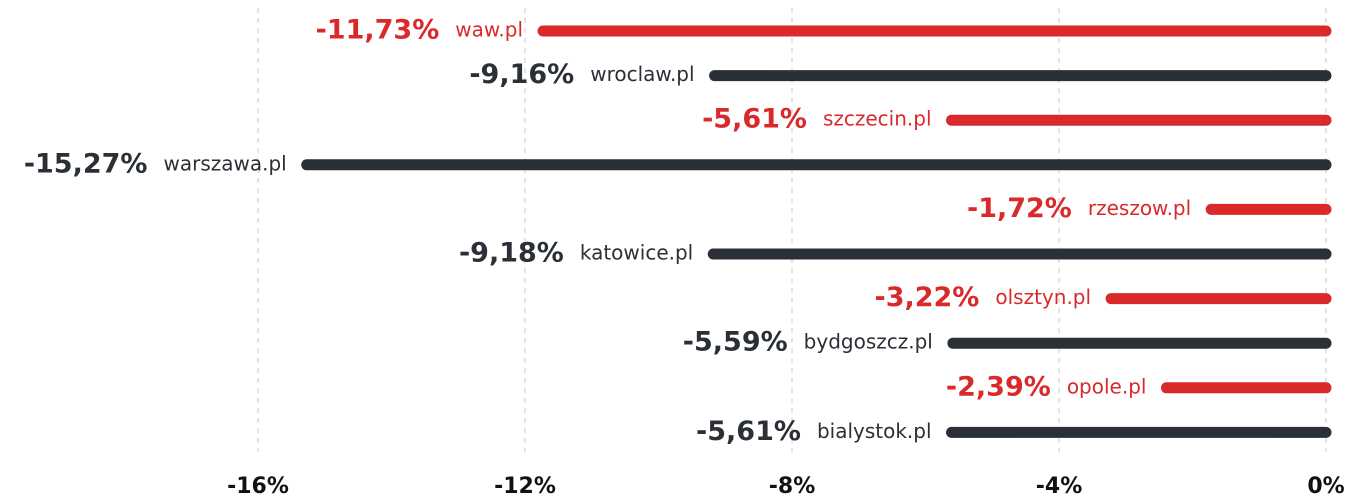 This screenshot has width=1353, height=496. I want to click on x-tick-label: -4%, so click(1059, 485).